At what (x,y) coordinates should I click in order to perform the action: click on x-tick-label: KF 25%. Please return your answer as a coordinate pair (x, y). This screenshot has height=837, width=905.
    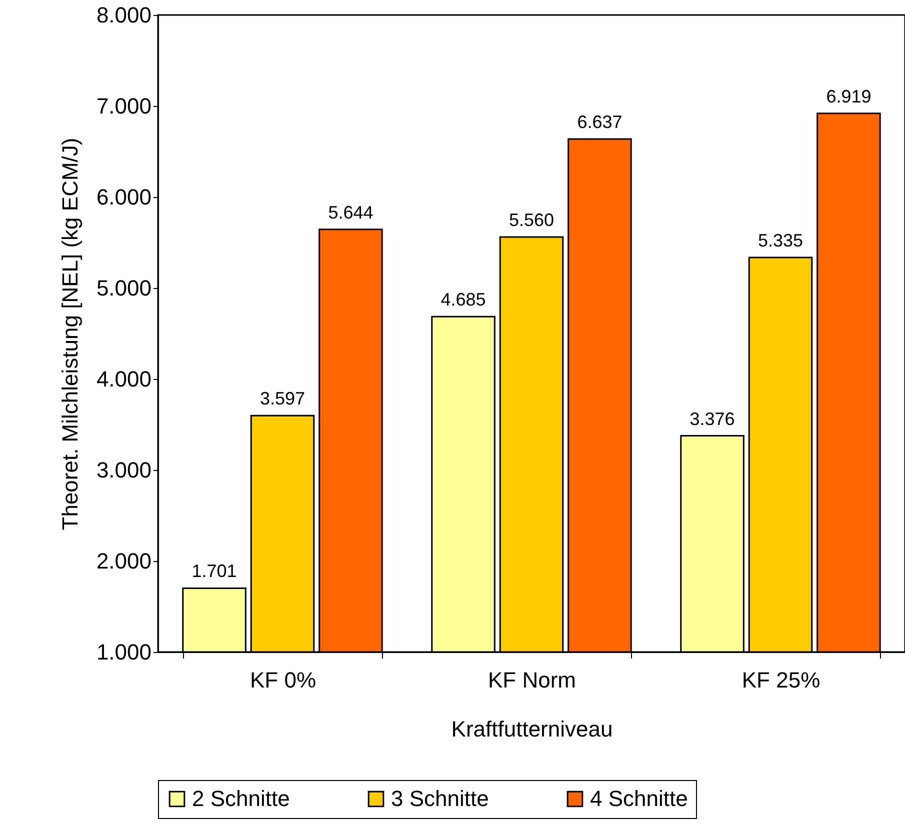
    Looking at the image, I should click on (781, 680).